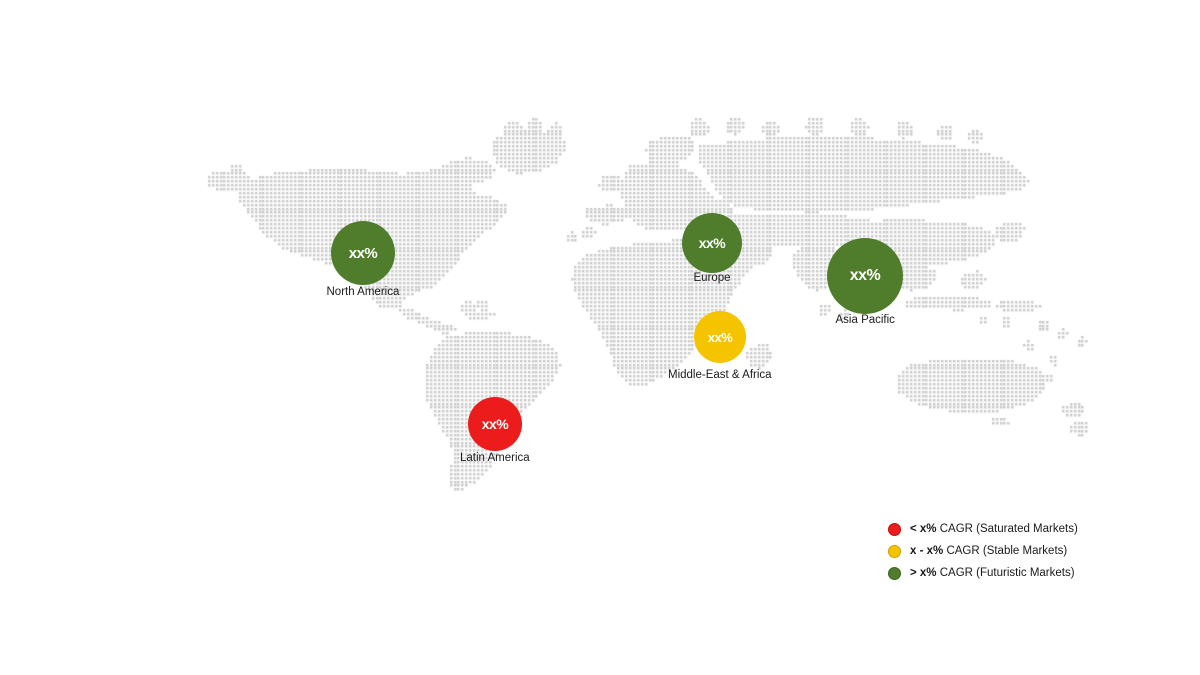 The image size is (1200, 675). What do you see at coordinates (1005, 573) in the screenshot?
I see `legend-desc-futuristic: CAGR (Futuristic Markets)` at bounding box center [1005, 573].